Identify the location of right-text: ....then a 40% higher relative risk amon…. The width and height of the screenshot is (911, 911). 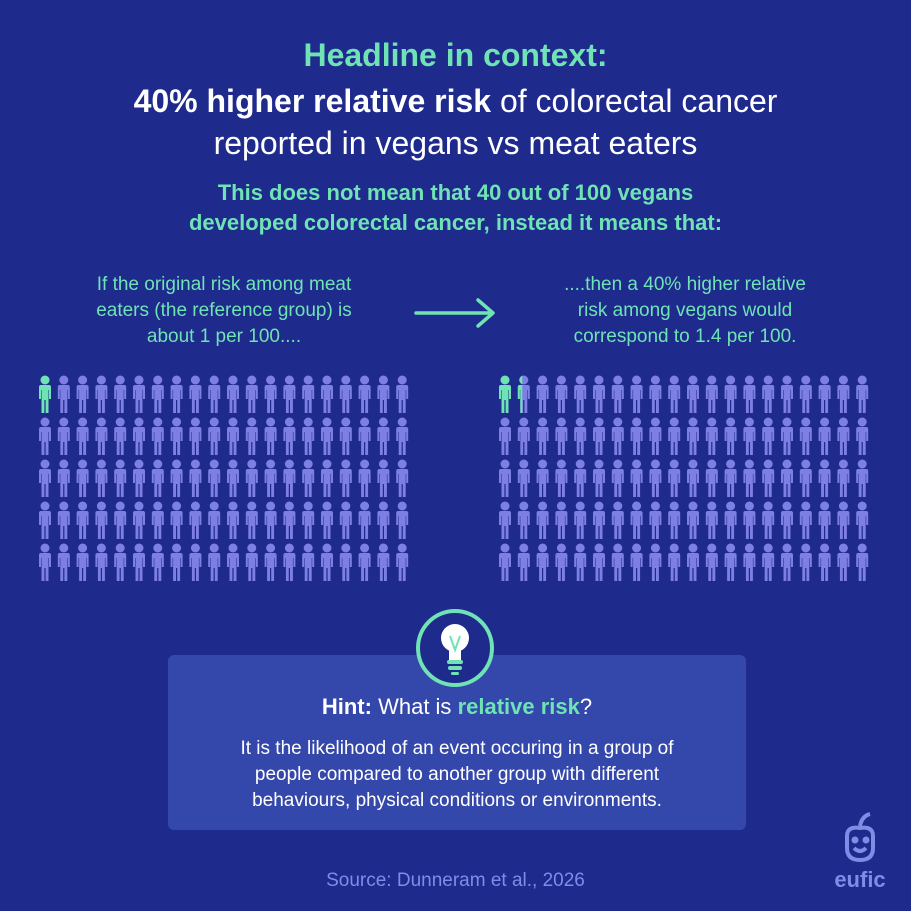
(685, 311).